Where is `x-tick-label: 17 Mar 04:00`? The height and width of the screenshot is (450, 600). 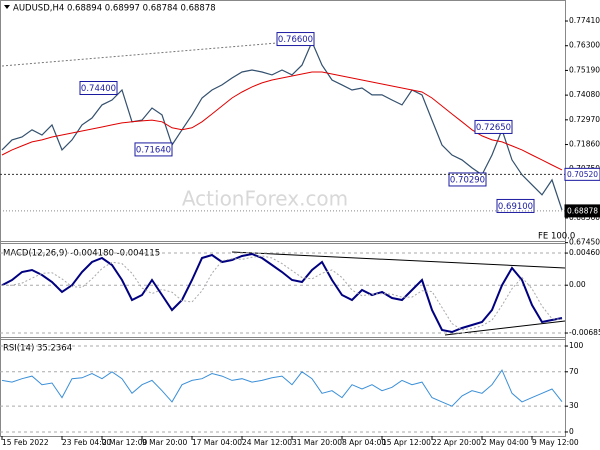 x-tick-label: 17 Mar 04:00 is located at coordinates (217, 442).